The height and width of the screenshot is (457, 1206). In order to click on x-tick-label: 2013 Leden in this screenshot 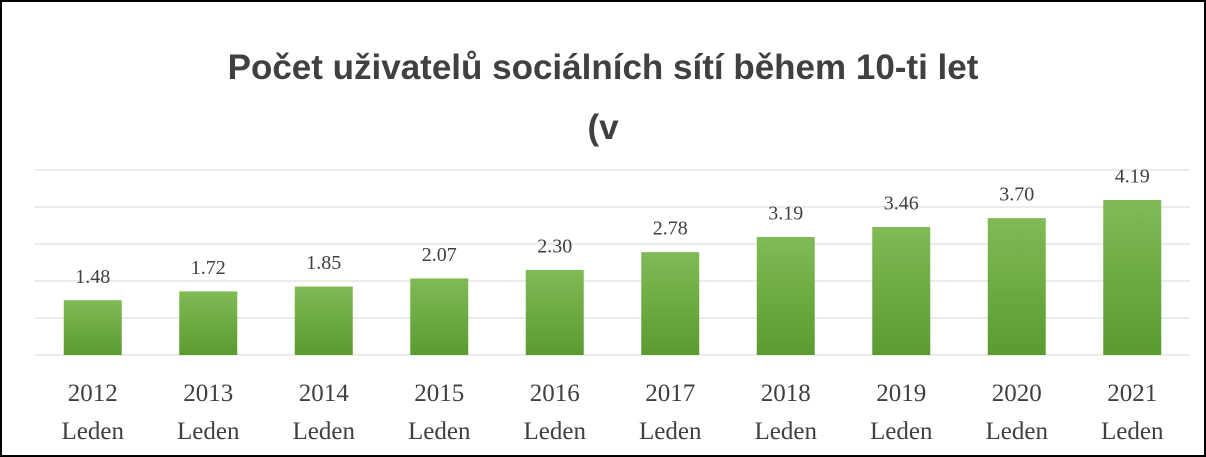, I will do `click(208, 412)`.